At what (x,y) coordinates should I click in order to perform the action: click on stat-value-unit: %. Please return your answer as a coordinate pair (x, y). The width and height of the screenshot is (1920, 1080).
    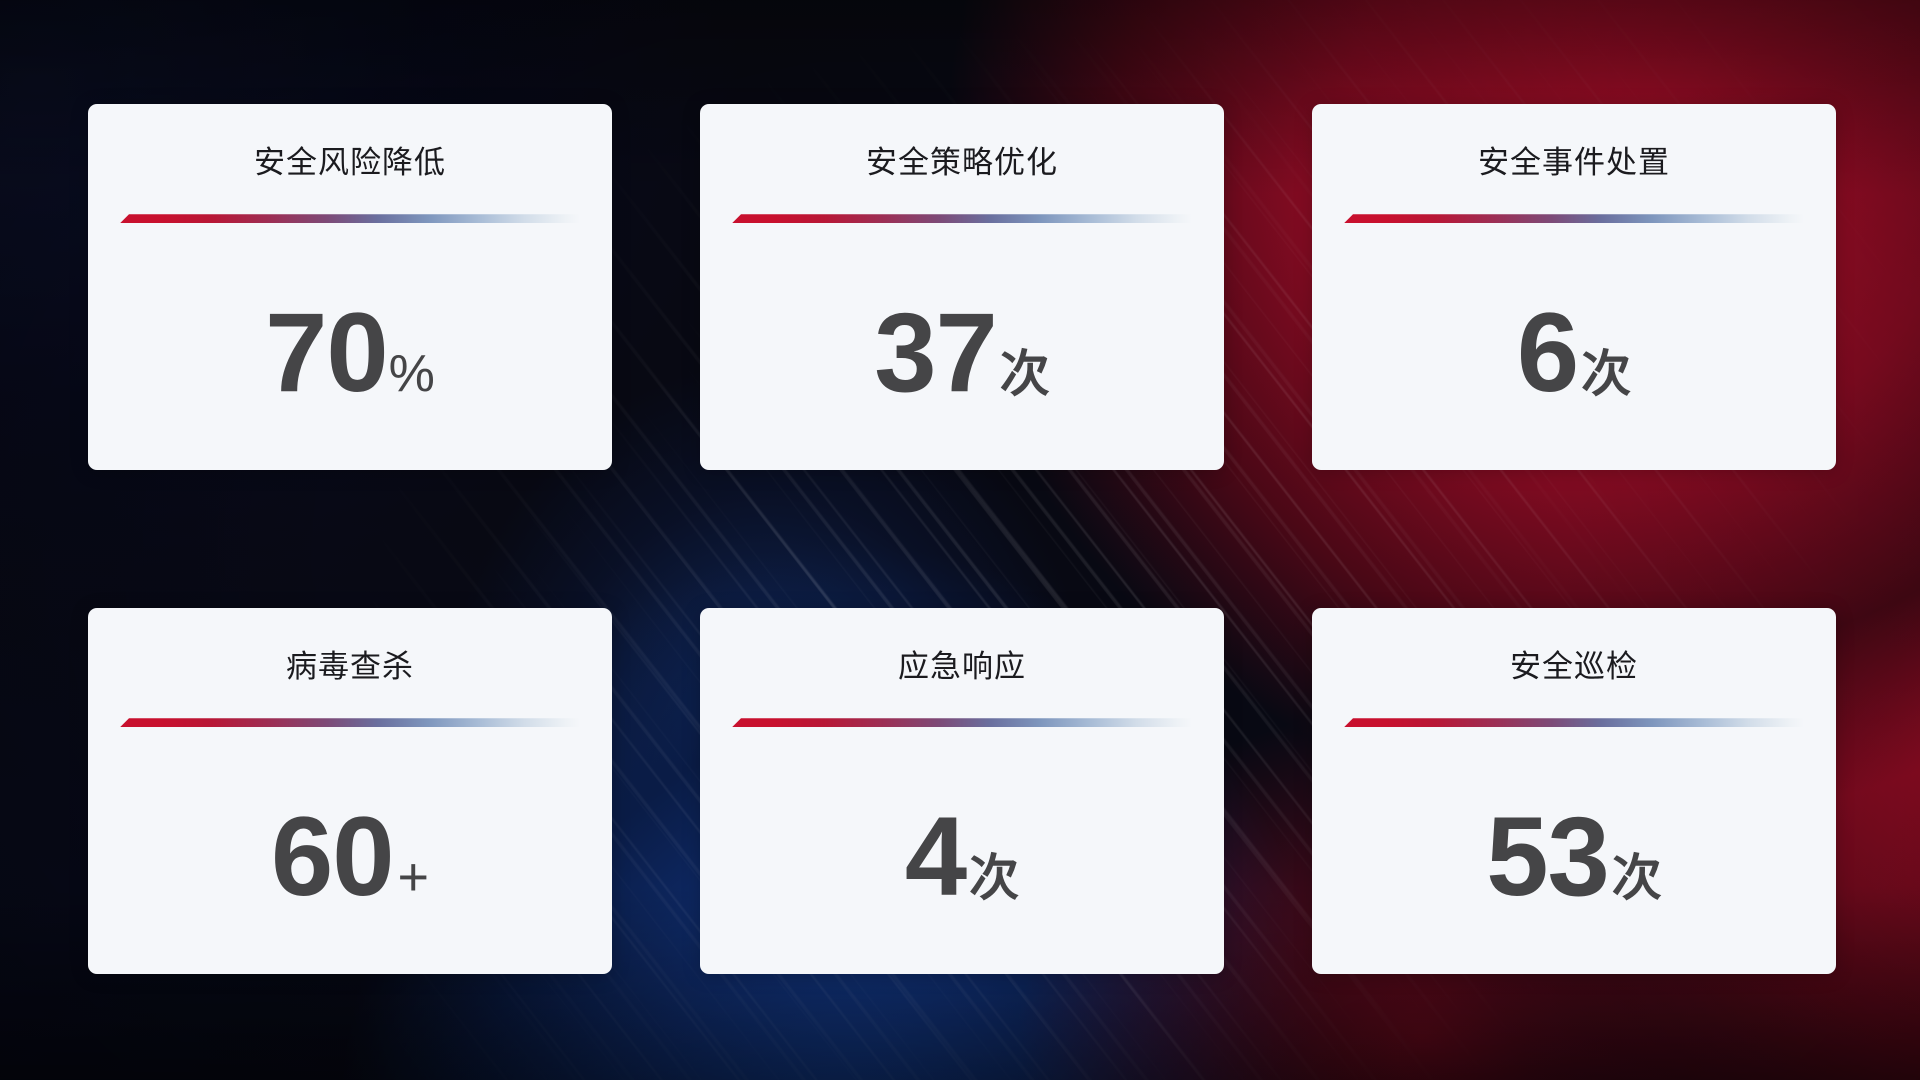
    Looking at the image, I should click on (411, 373).